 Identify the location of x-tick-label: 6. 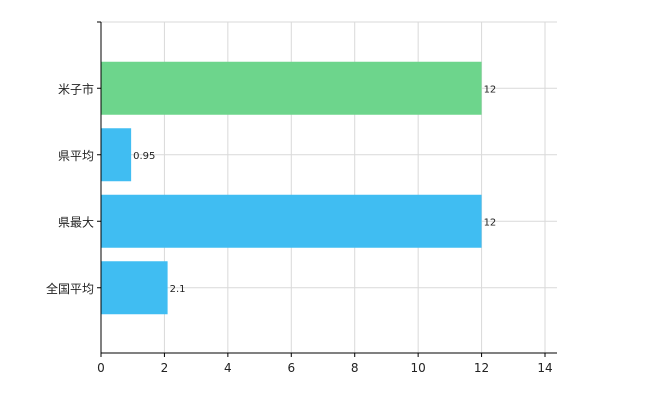
(291, 368).